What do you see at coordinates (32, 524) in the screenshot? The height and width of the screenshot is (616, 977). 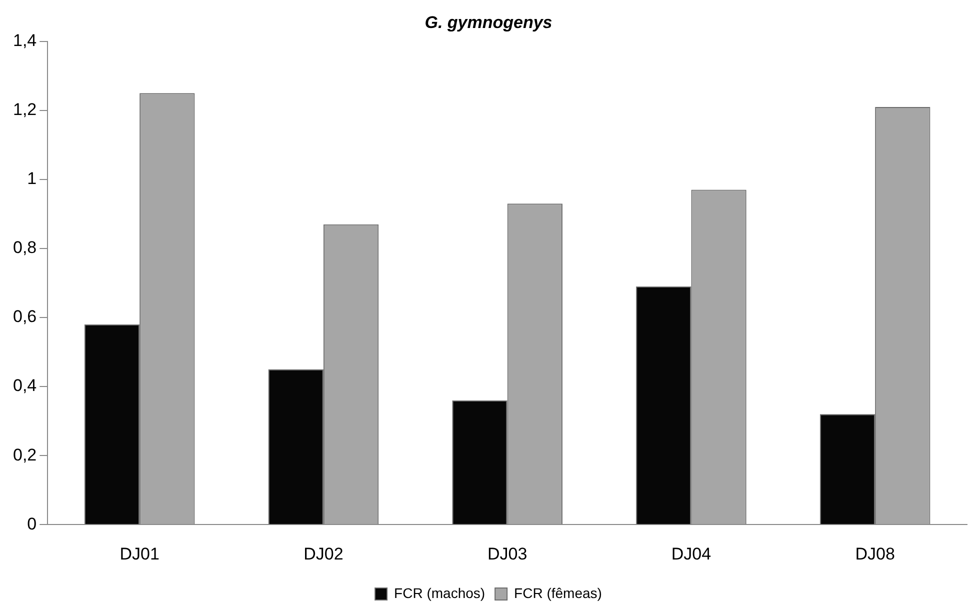 I see `y-tick-label: 0` at bounding box center [32, 524].